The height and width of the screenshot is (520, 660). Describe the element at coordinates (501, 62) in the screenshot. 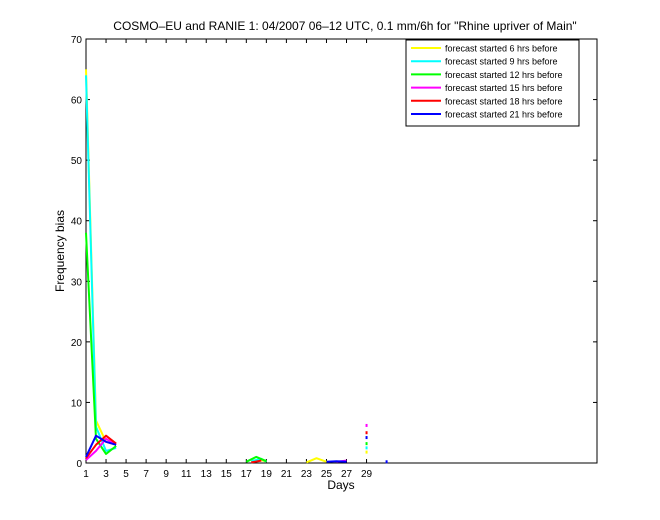

I see `legend-label-2: forecast started 9 hrs before` at that location.